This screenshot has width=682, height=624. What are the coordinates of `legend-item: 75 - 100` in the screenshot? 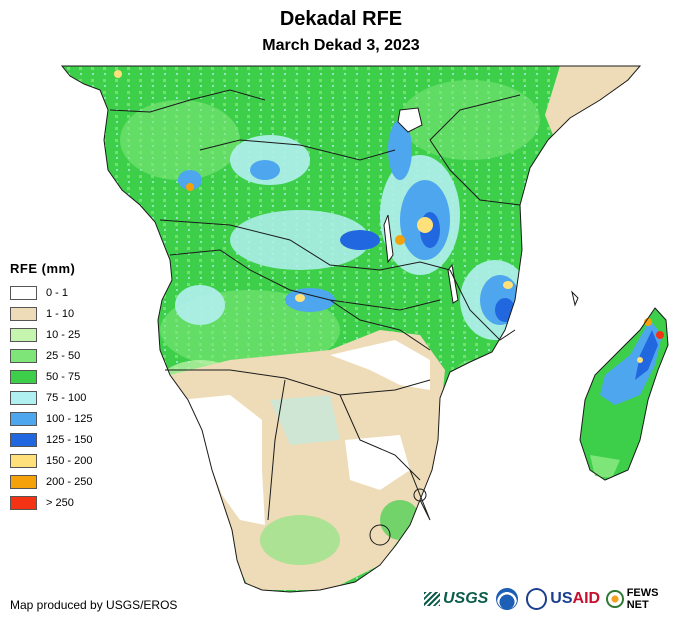 It's located at (51, 397).